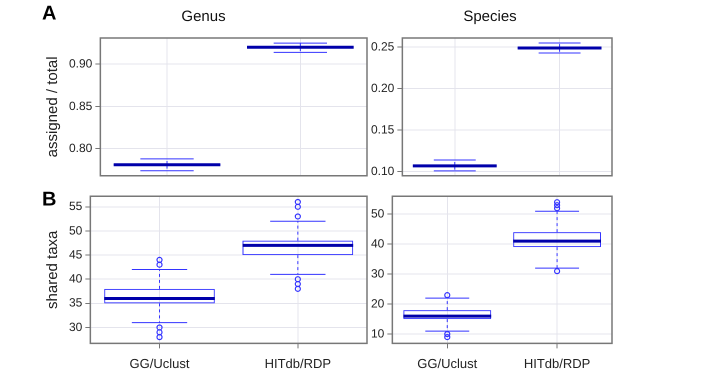 The height and width of the screenshot is (380, 723). What do you see at coordinates (377, 333) in the screenshot?
I see `y-tick-label: 10` at bounding box center [377, 333].